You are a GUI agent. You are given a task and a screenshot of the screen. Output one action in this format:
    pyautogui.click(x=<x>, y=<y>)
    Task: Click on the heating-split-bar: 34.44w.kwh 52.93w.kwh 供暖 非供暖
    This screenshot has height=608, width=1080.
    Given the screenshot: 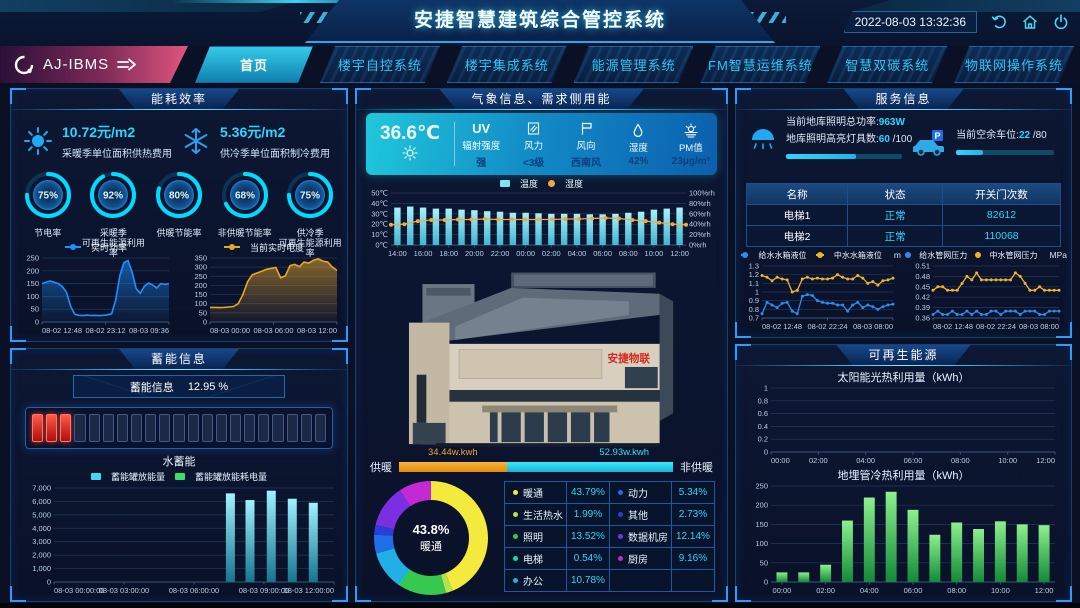 What is the action you would take?
    pyautogui.click(x=541, y=460)
    